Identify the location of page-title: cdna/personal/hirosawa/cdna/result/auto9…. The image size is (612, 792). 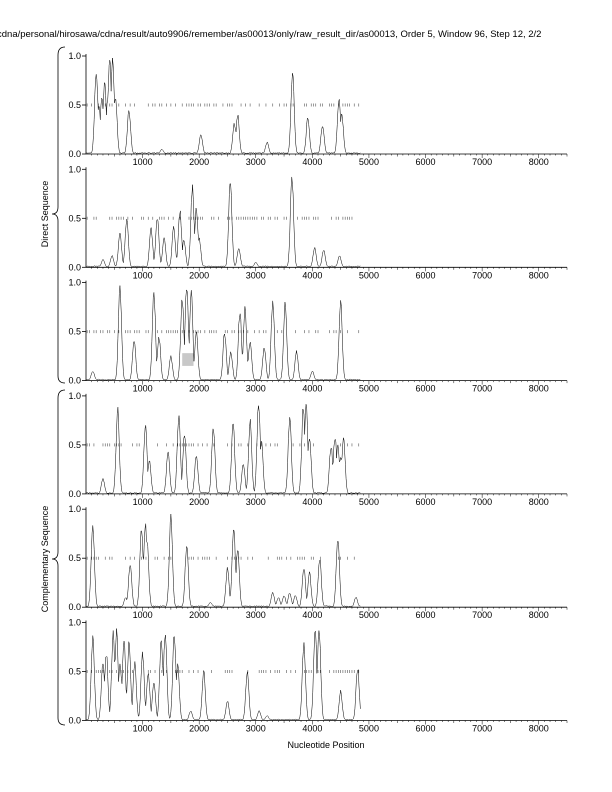
(270, 34).